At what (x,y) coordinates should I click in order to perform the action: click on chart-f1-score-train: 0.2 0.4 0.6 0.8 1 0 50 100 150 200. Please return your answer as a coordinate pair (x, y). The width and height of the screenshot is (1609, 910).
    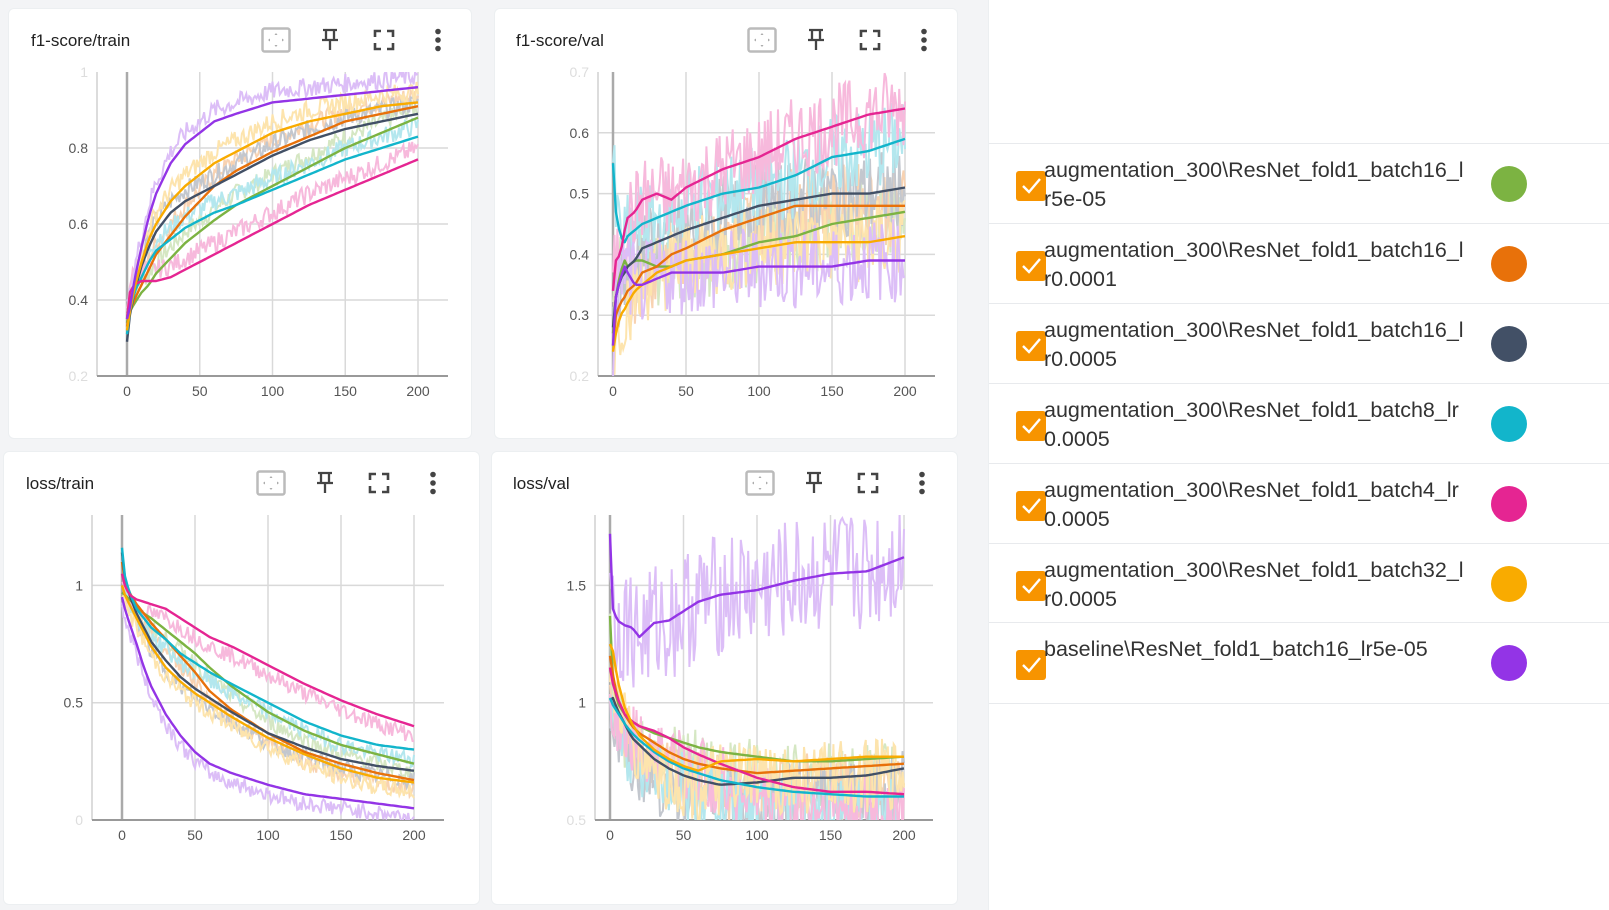
    Looking at the image, I should click on (258, 231).